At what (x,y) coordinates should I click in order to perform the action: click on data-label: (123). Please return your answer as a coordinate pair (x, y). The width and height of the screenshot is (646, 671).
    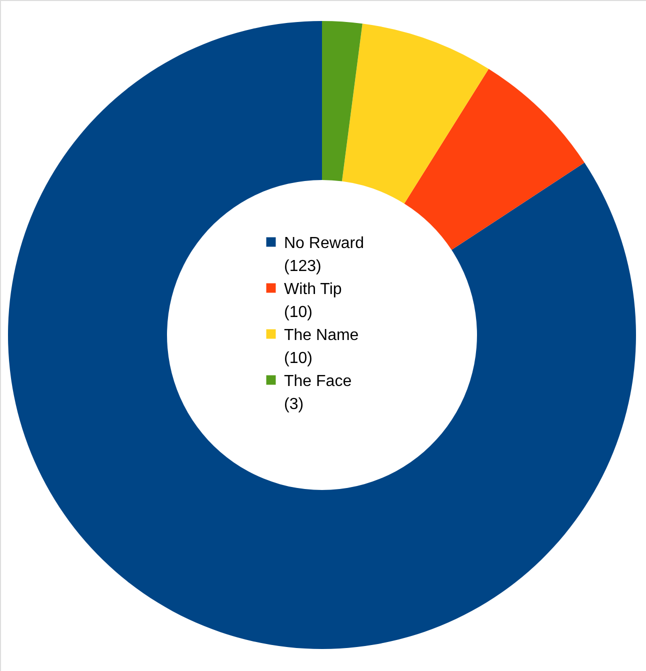
    Looking at the image, I should click on (303, 266).